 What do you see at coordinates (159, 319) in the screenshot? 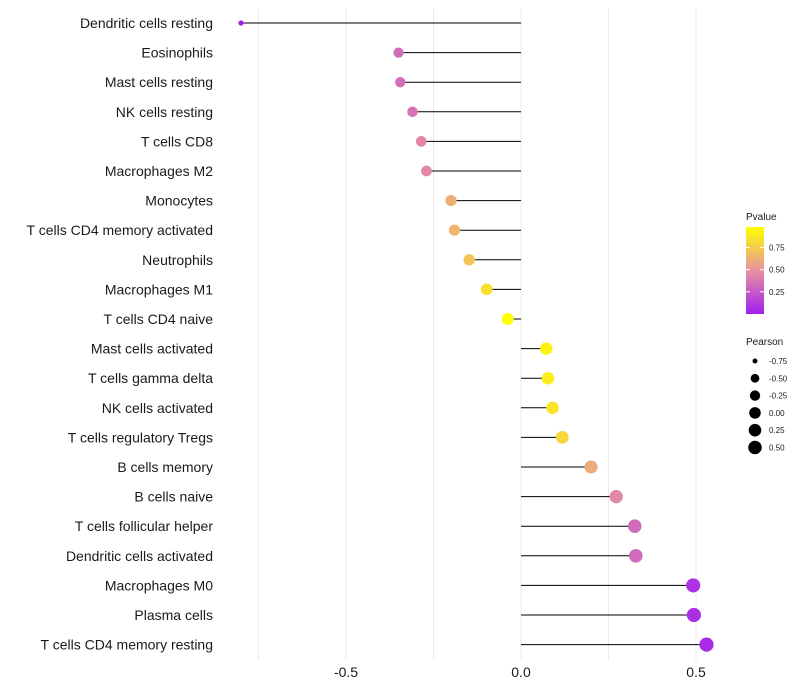
I see `y-tick-label: T cells CD4 naive` at bounding box center [159, 319].